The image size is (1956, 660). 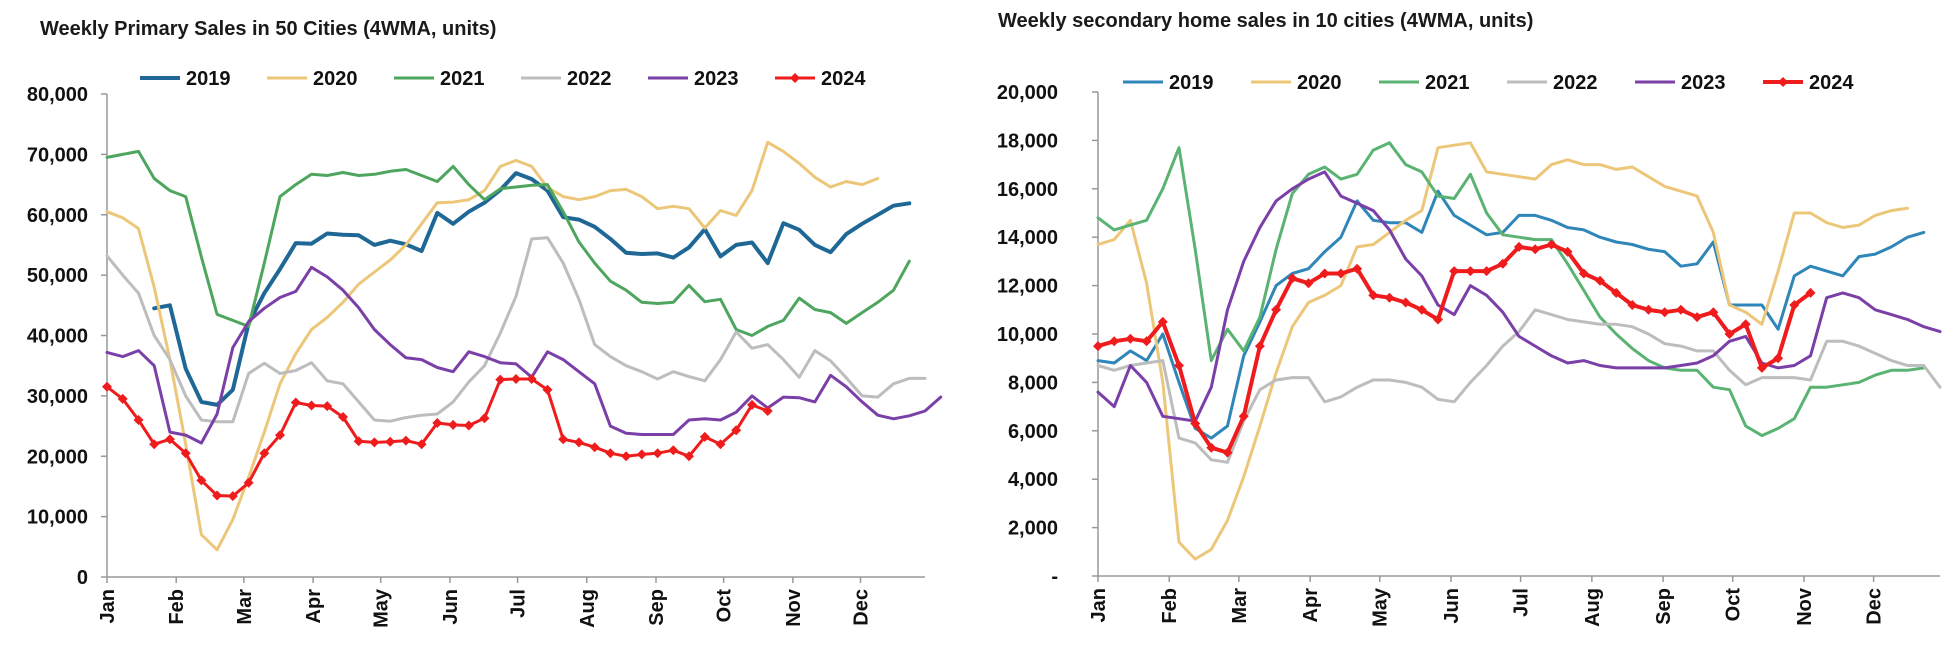 I want to click on series-line-2022, so click(x=1519, y=386).